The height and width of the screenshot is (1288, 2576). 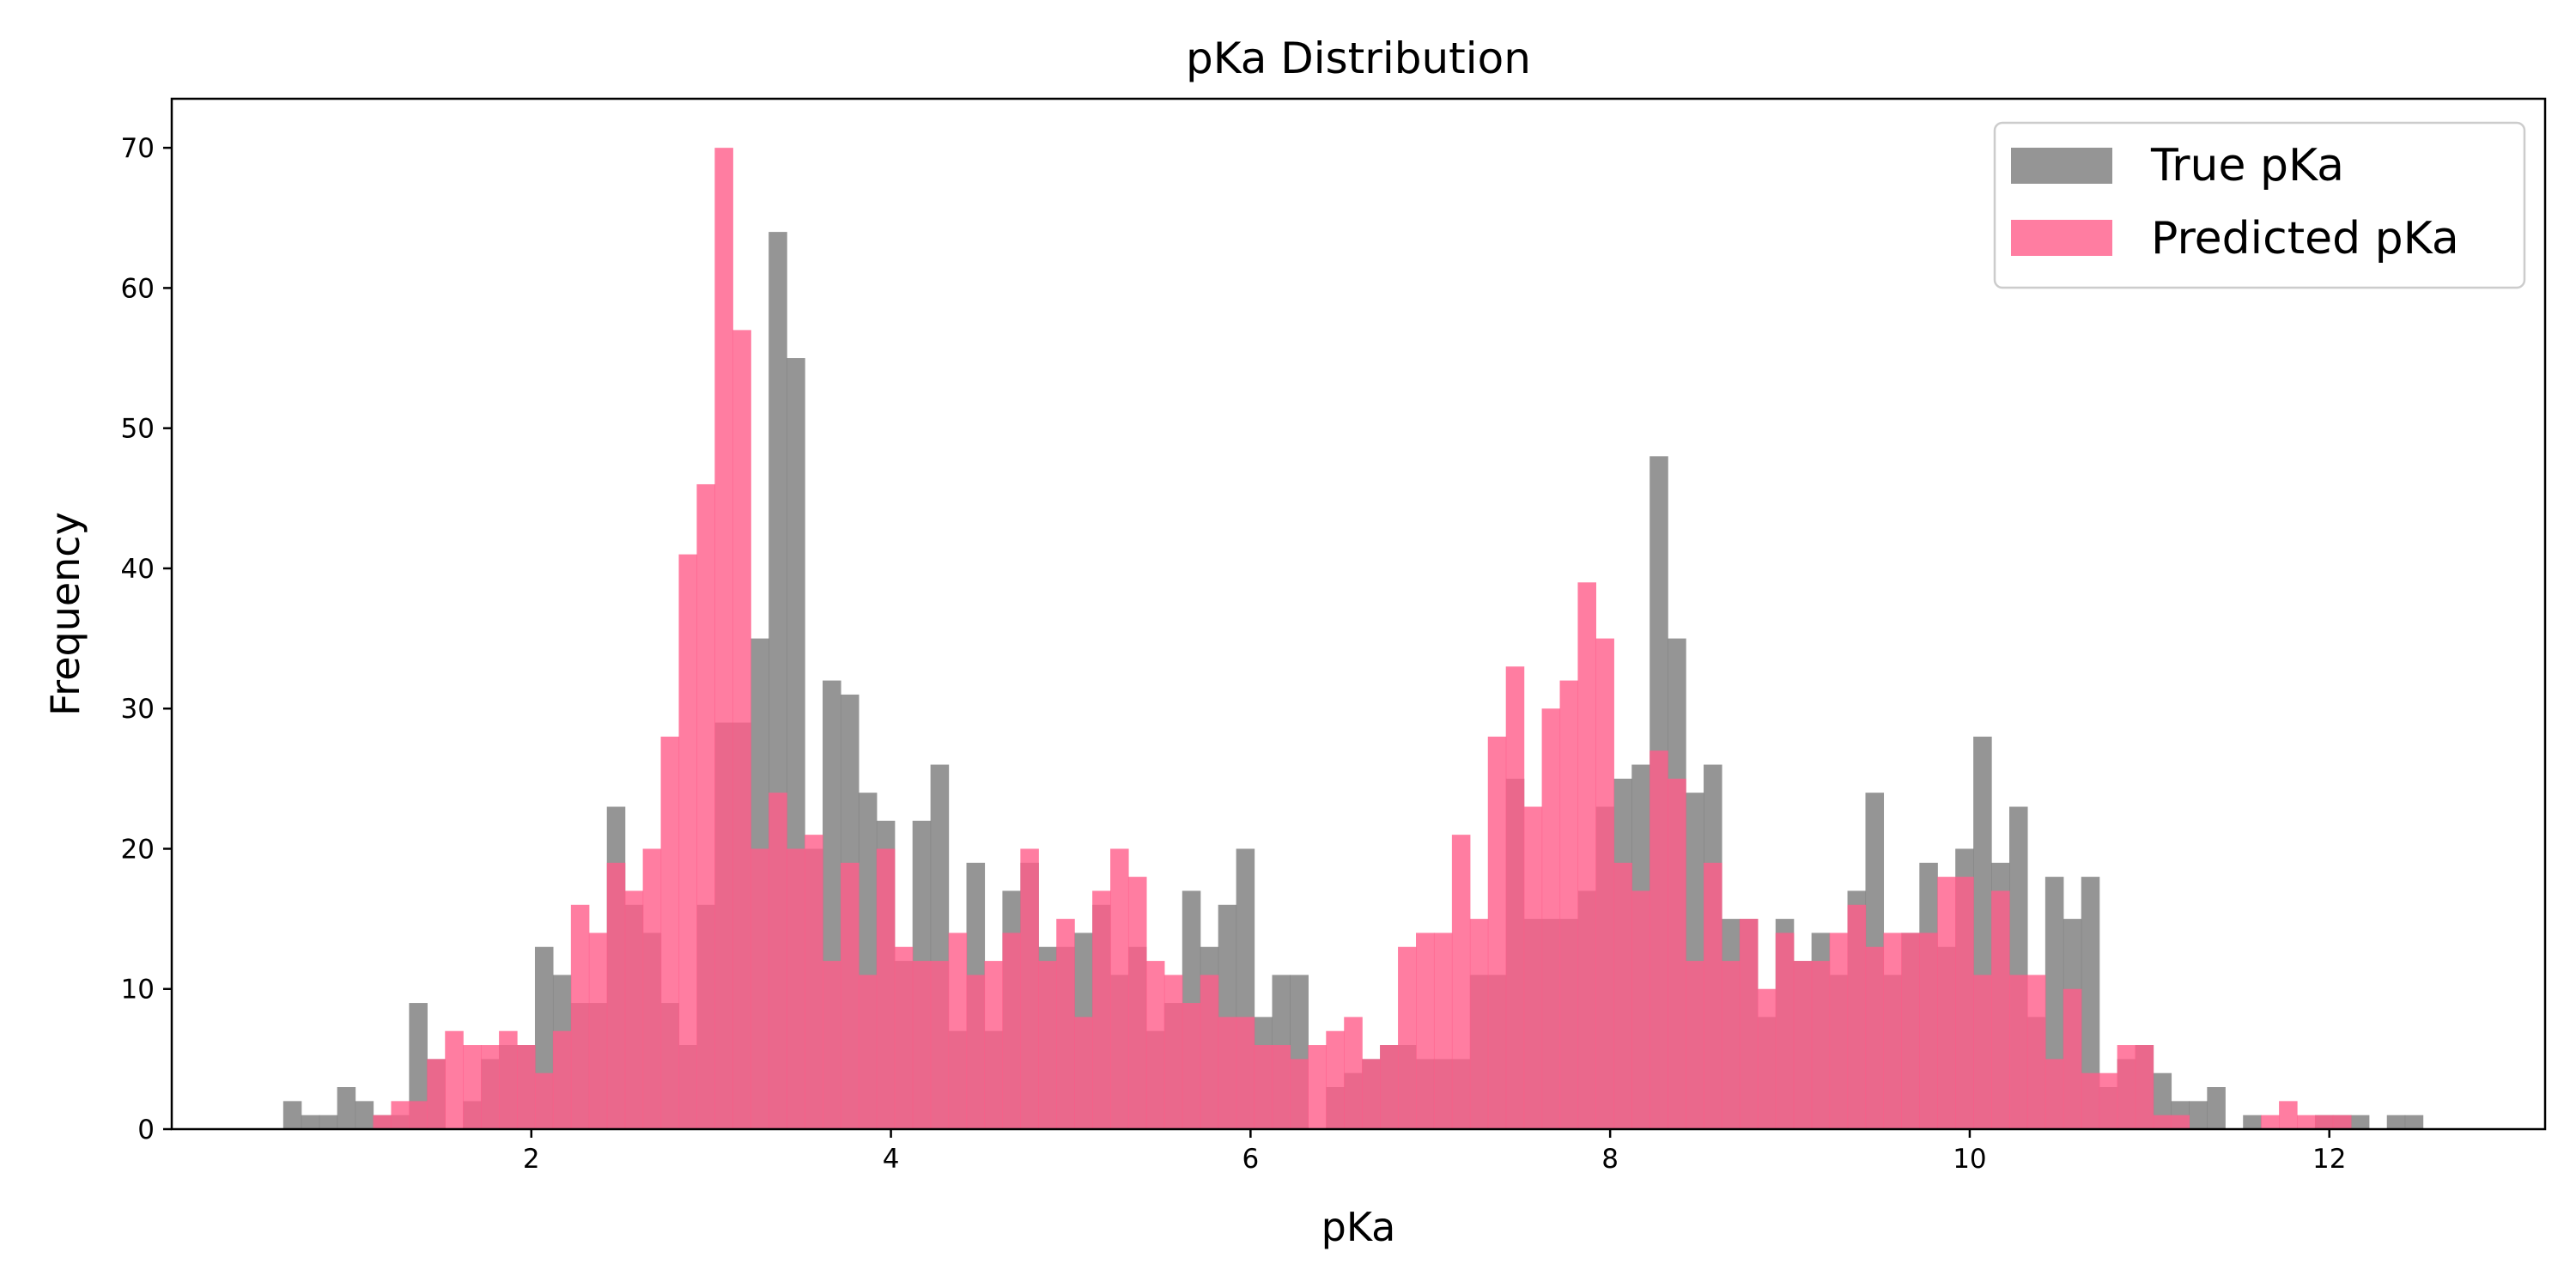 I want to click on legend-label-predicted: Predicted pKa, so click(x=2305, y=239).